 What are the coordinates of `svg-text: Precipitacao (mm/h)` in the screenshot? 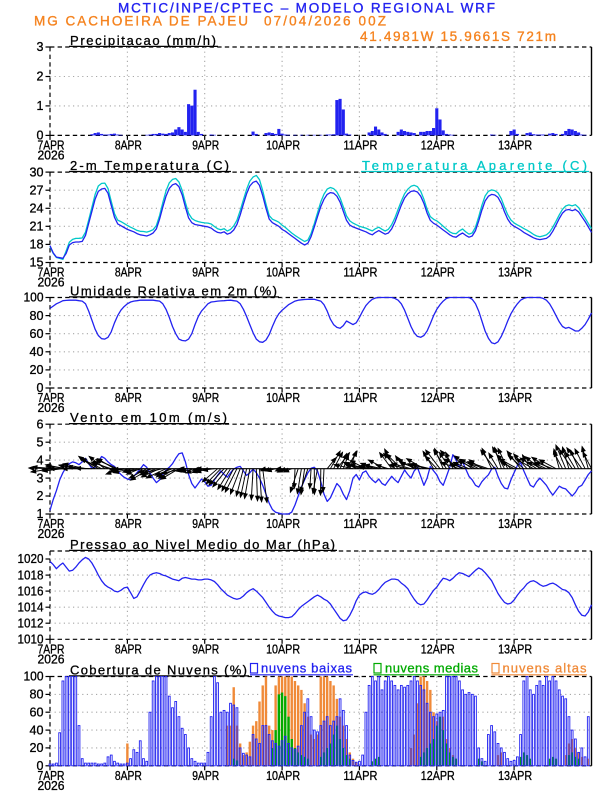 It's located at (143, 40).